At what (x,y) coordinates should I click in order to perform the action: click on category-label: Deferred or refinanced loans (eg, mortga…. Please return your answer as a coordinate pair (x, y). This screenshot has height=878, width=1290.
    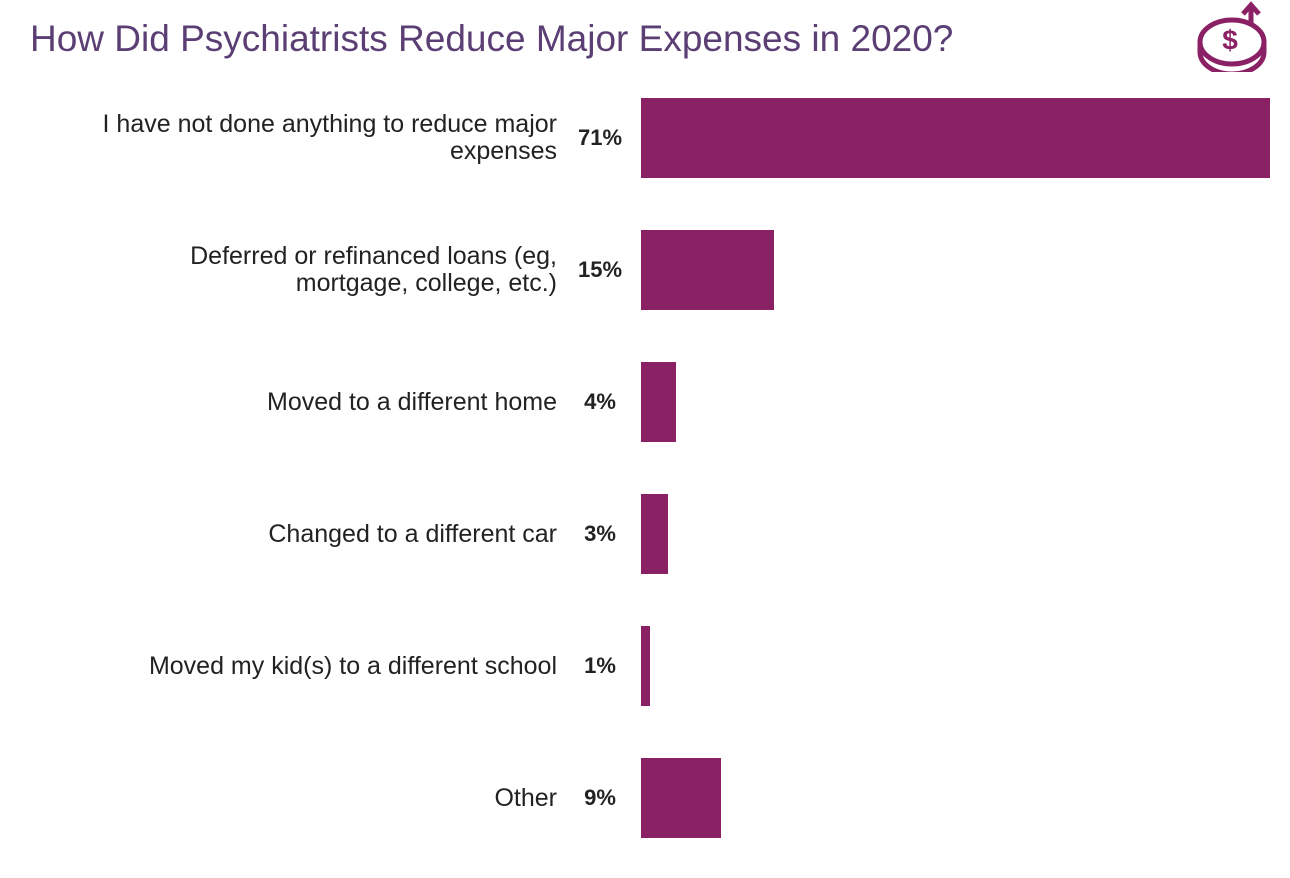
    Looking at the image, I should click on (373, 269).